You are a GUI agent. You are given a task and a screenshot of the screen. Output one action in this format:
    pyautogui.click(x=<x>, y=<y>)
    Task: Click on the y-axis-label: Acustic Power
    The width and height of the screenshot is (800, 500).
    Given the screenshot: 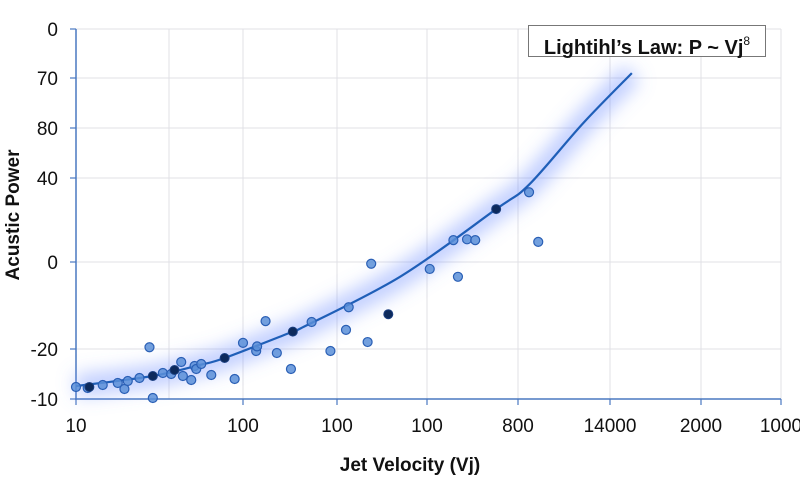 What is the action you would take?
    pyautogui.click(x=13, y=215)
    